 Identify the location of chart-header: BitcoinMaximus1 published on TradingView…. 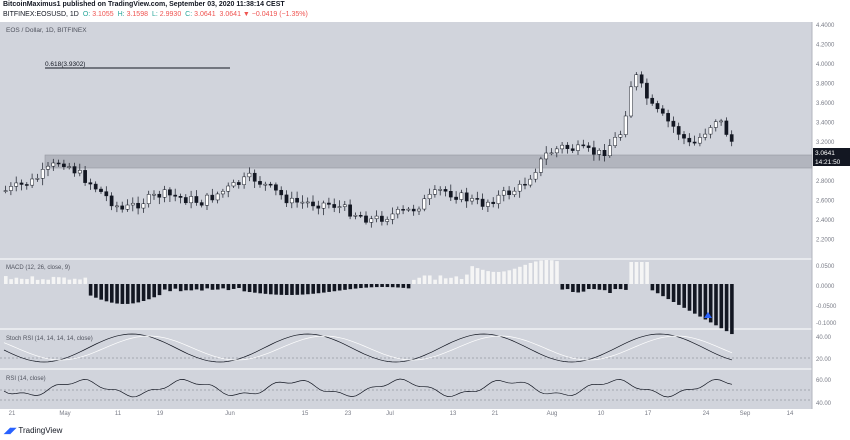
(425, 11).